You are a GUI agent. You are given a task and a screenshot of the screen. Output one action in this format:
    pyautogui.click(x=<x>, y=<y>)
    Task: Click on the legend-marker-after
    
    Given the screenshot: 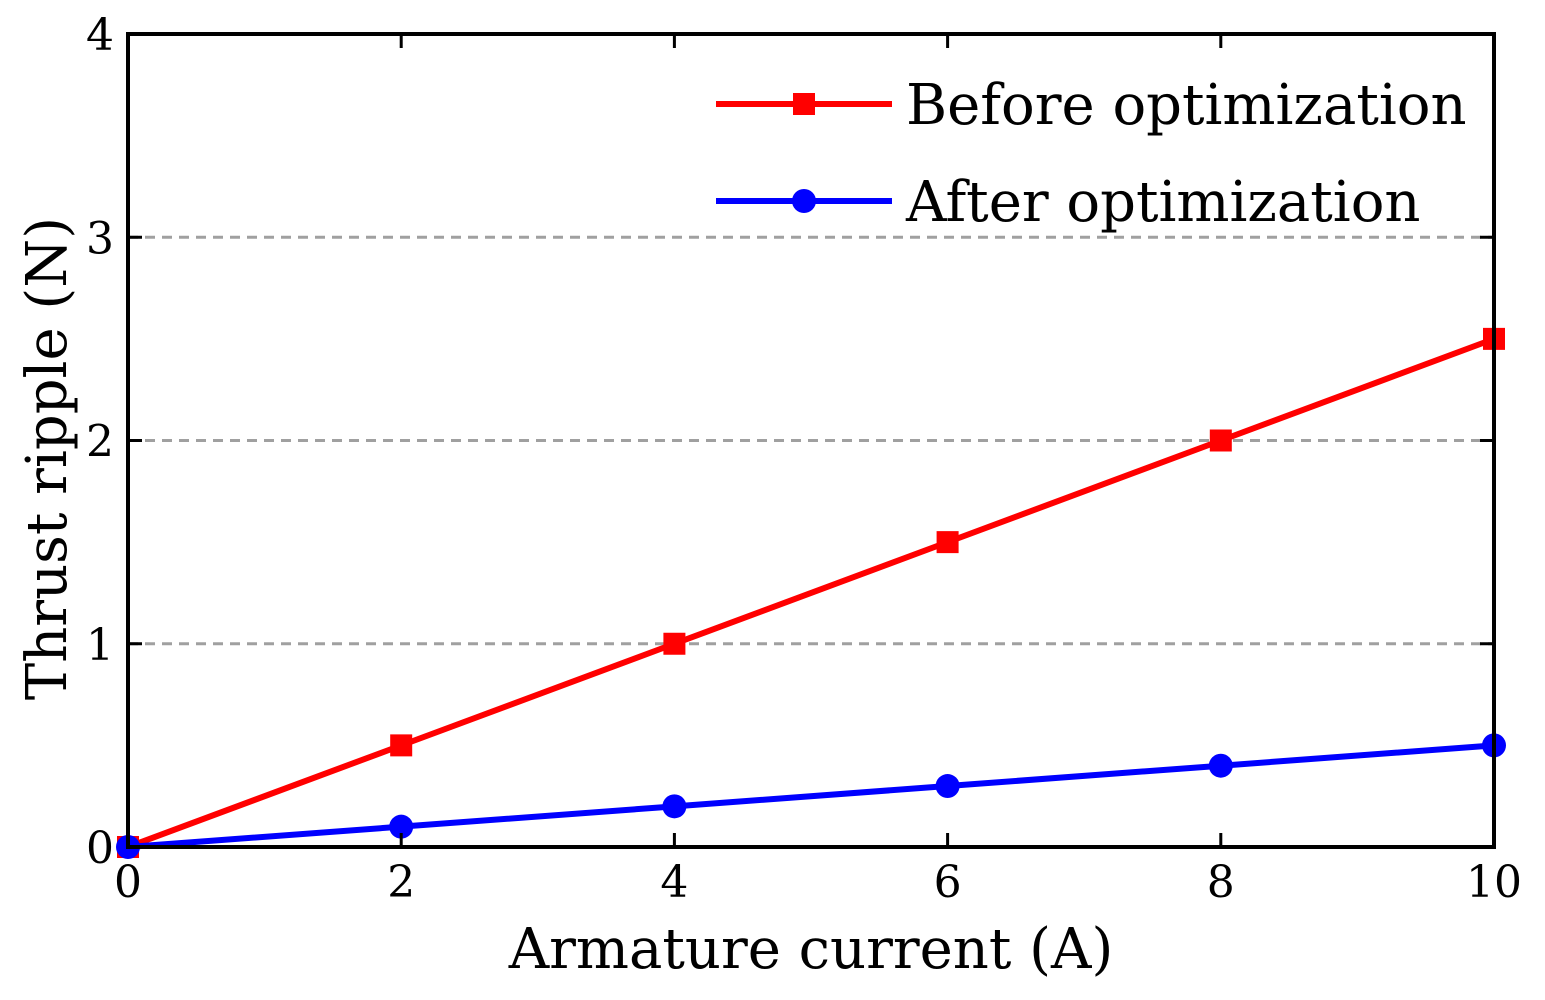 What is the action you would take?
    pyautogui.click(x=804, y=201)
    